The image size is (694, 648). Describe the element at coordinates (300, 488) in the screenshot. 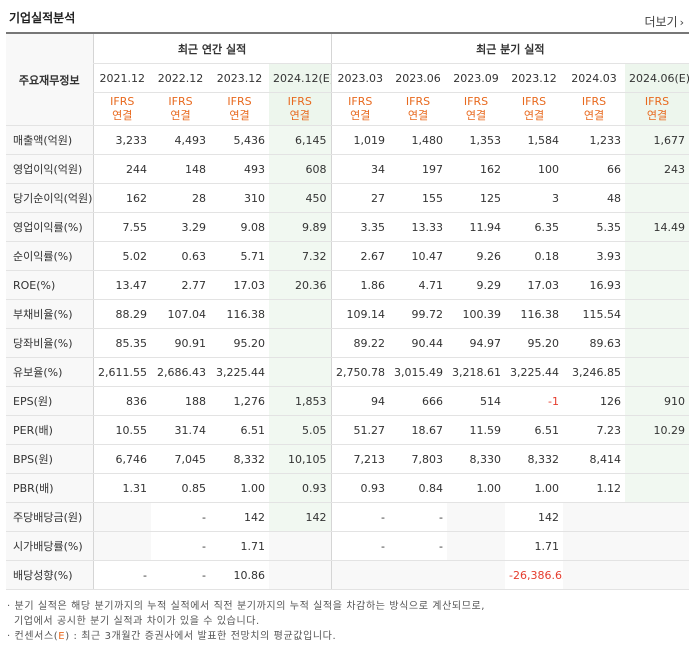

I see `table-cell: 0.93` at that location.